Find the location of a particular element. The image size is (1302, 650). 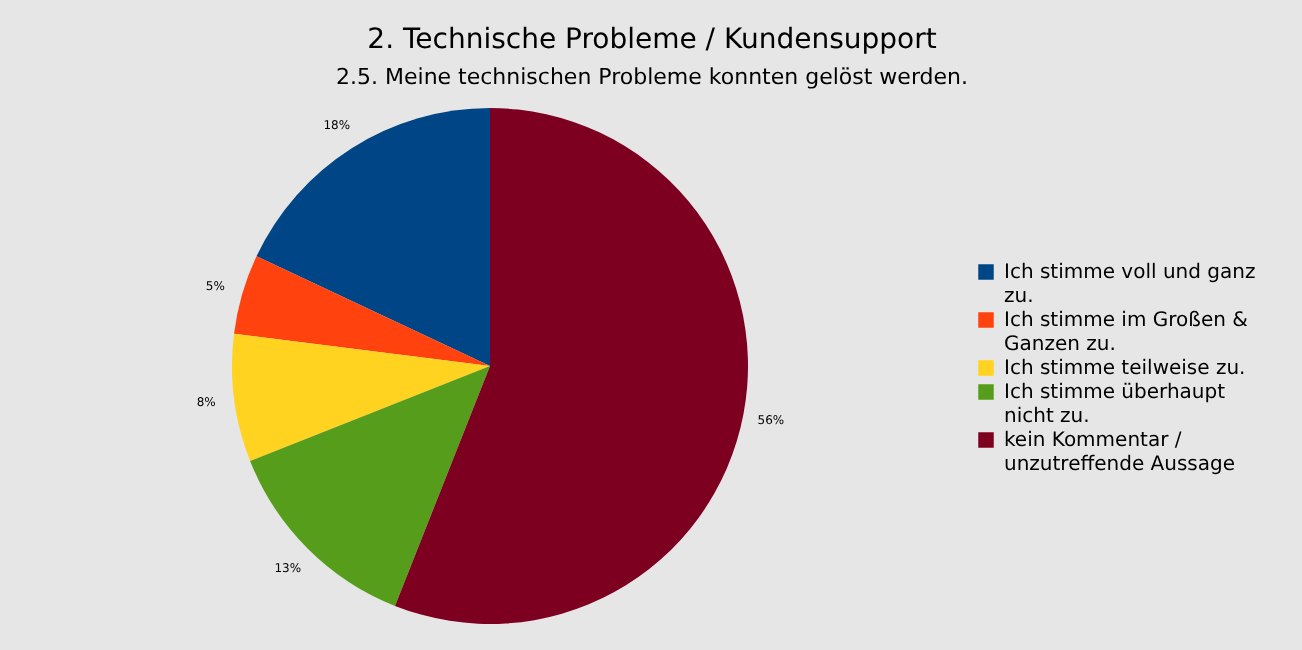

chart-title: 2. Technische Probleme / Kundensupport is located at coordinates (652, 40).